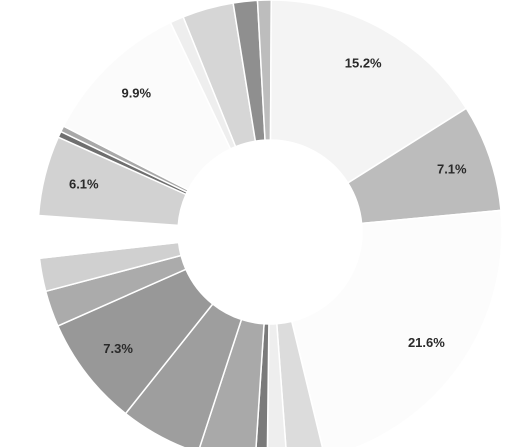  What do you see at coordinates (363, 63) in the screenshot?
I see `slice-label: 15.2%` at bounding box center [363, 63].